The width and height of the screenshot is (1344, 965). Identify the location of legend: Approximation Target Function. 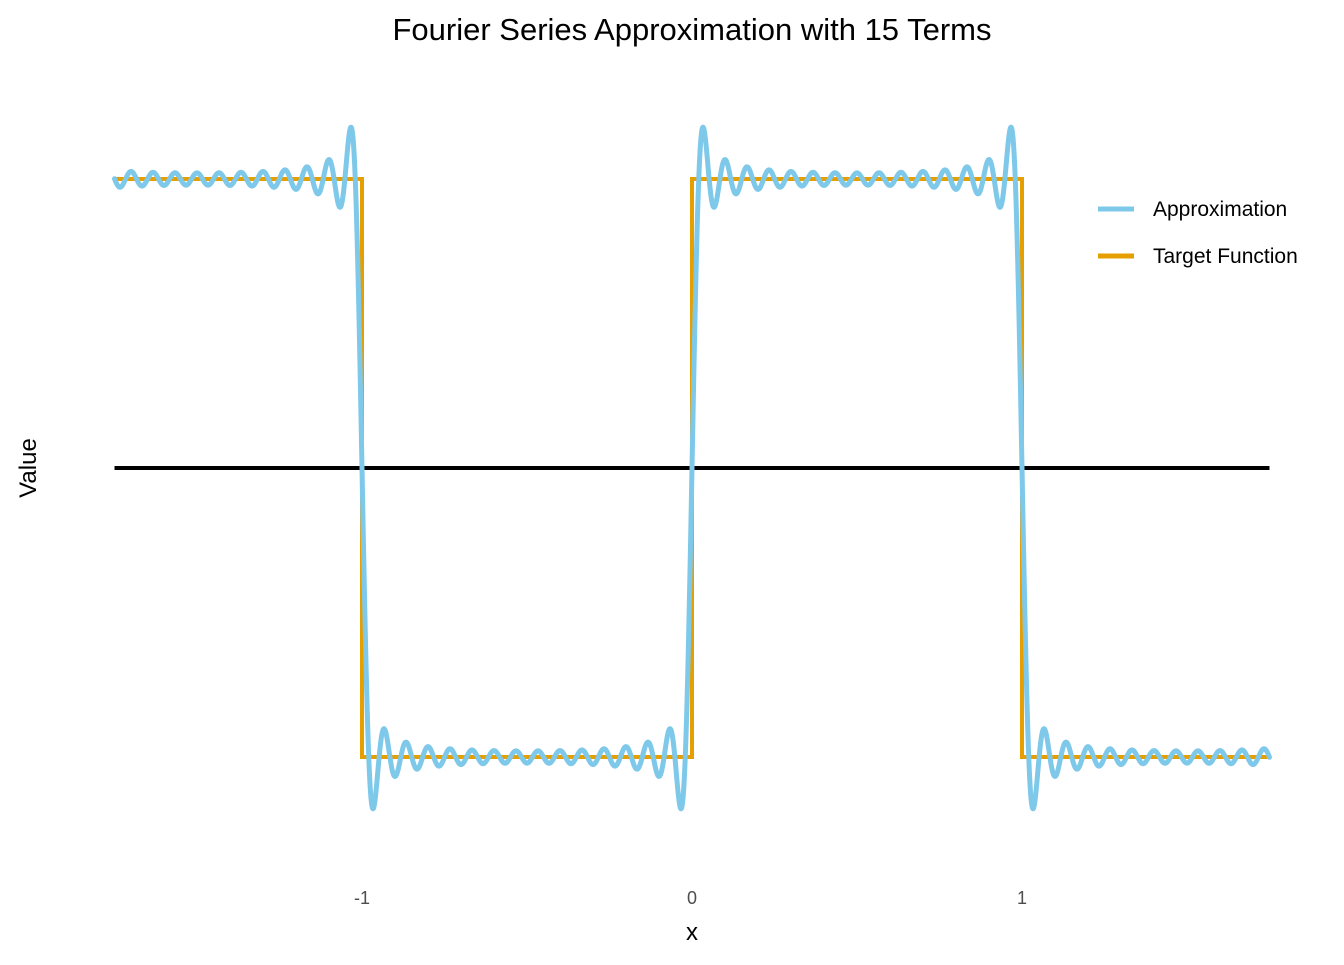
(1198, 233).